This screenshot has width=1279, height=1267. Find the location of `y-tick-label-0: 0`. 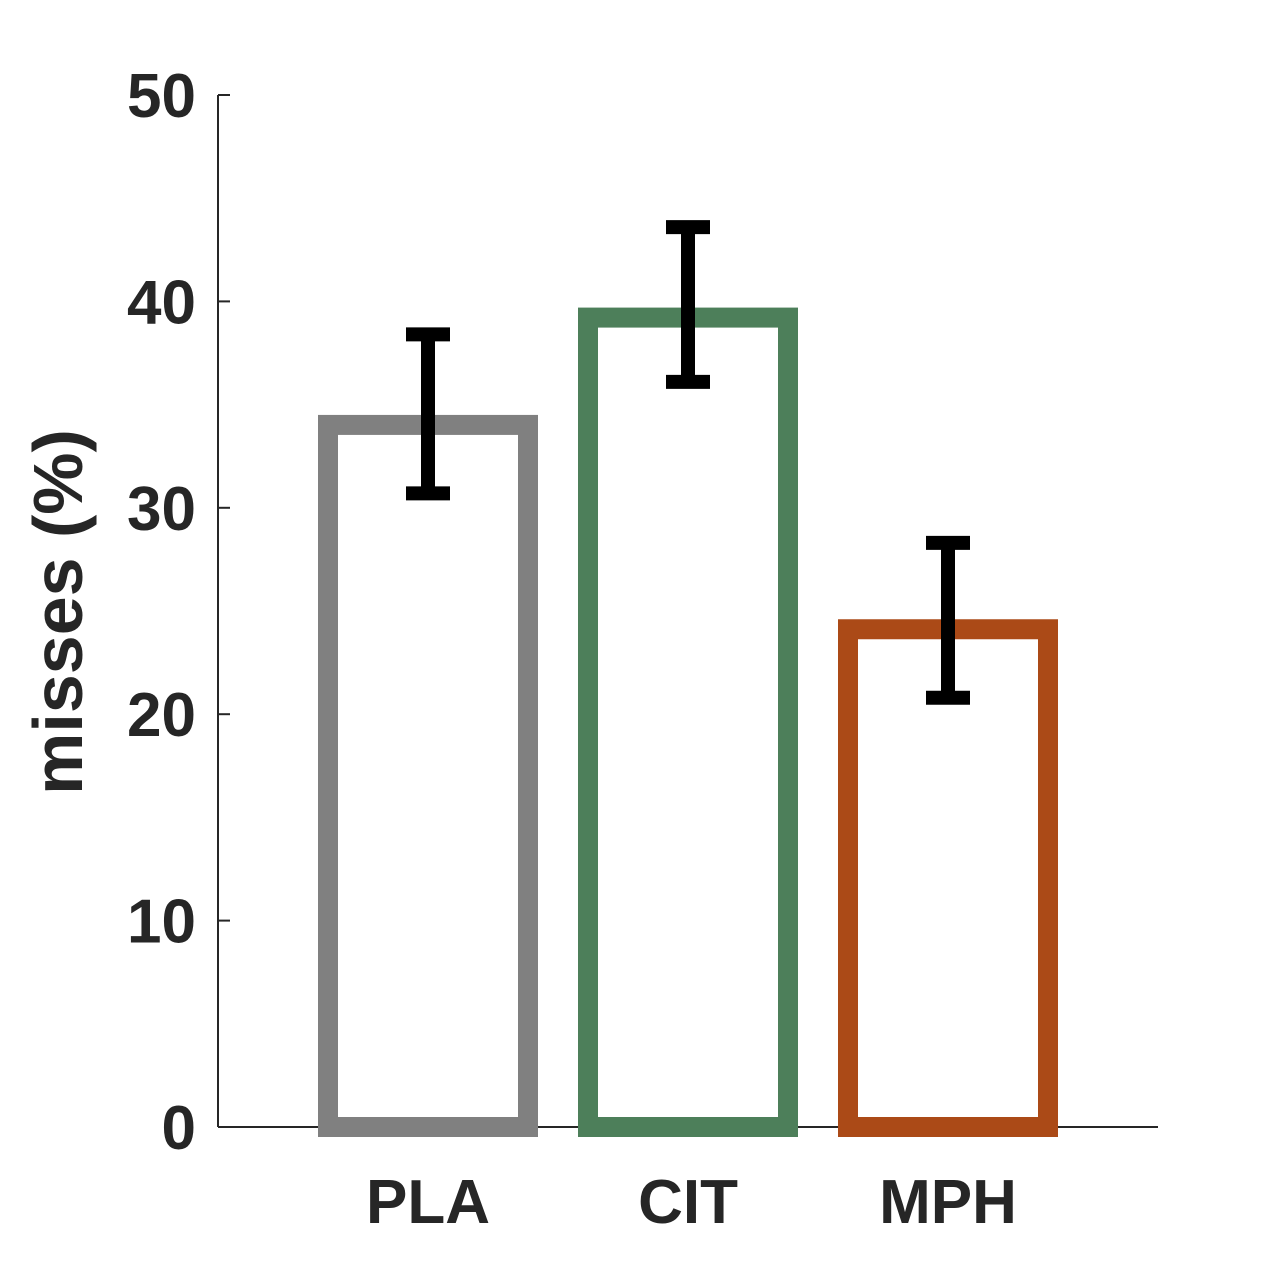

y-tick-label-0: 0 is located at coordinates (179, 1128).